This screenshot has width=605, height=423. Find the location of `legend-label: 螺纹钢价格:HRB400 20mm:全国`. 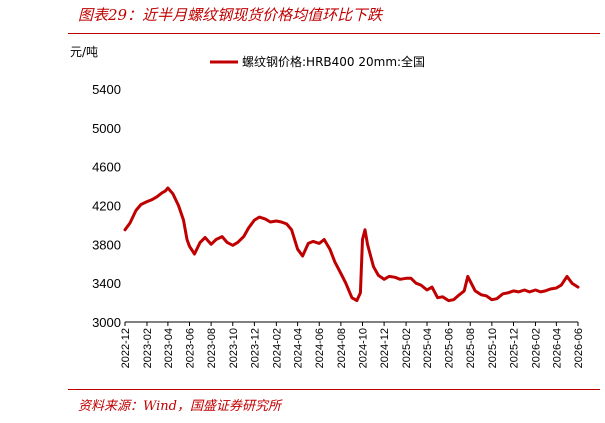

legend-label: 螺纹钢价格:HRB400 20mm:全国 is located at coordinates (333, 61).